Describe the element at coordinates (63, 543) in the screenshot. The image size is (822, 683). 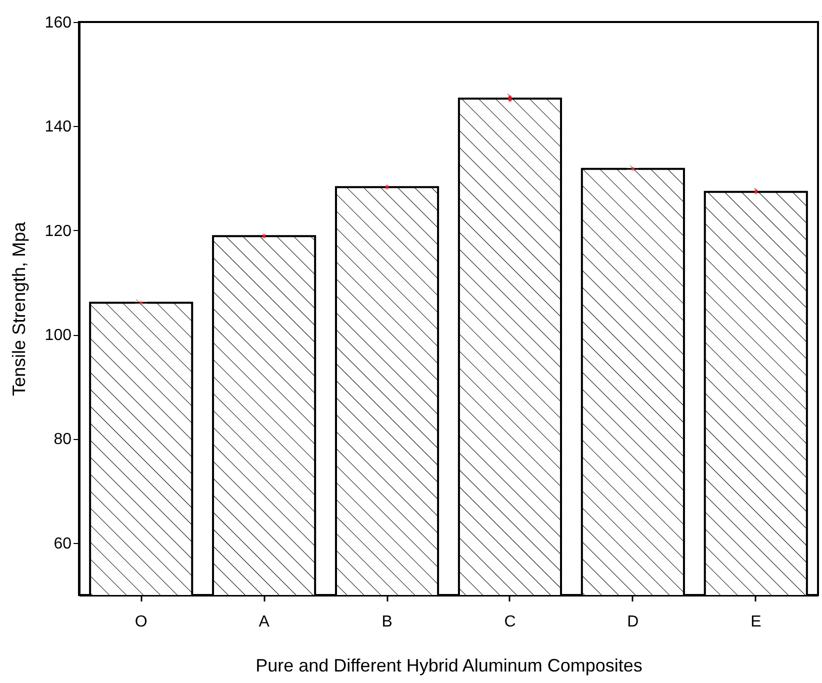
I see `y-tick-label: 60` at that location.